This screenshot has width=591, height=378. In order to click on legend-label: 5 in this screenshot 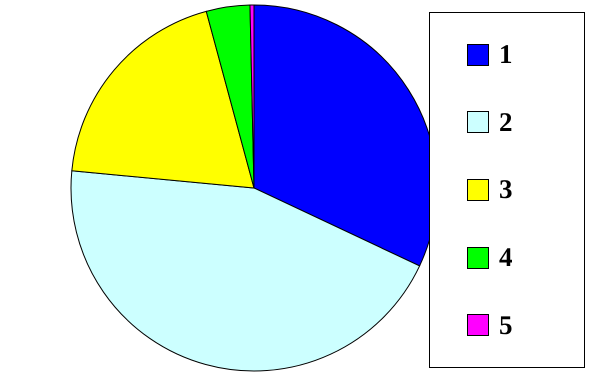, I will do `click(505, 325)`.